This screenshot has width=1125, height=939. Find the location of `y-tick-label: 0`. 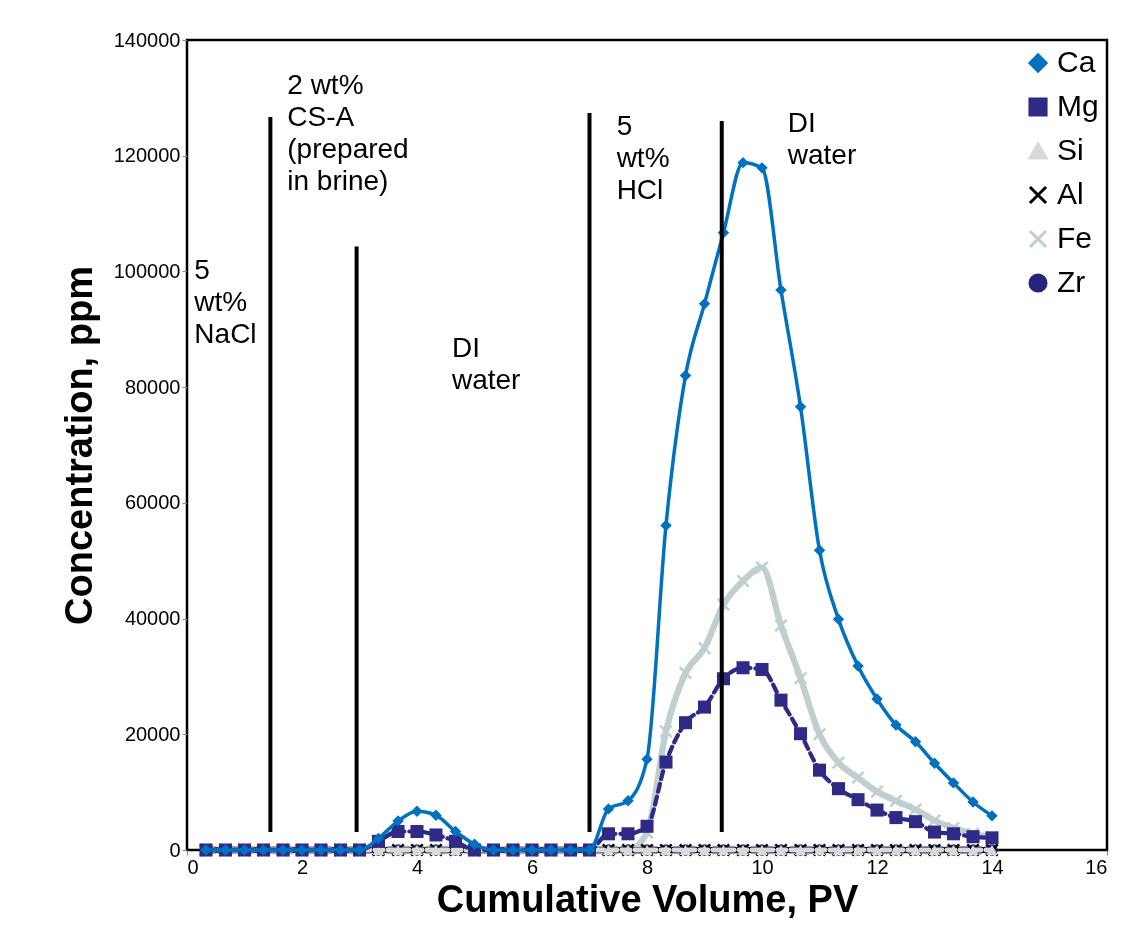

y-tick-label: 0 is located at coordinates (175, 849).